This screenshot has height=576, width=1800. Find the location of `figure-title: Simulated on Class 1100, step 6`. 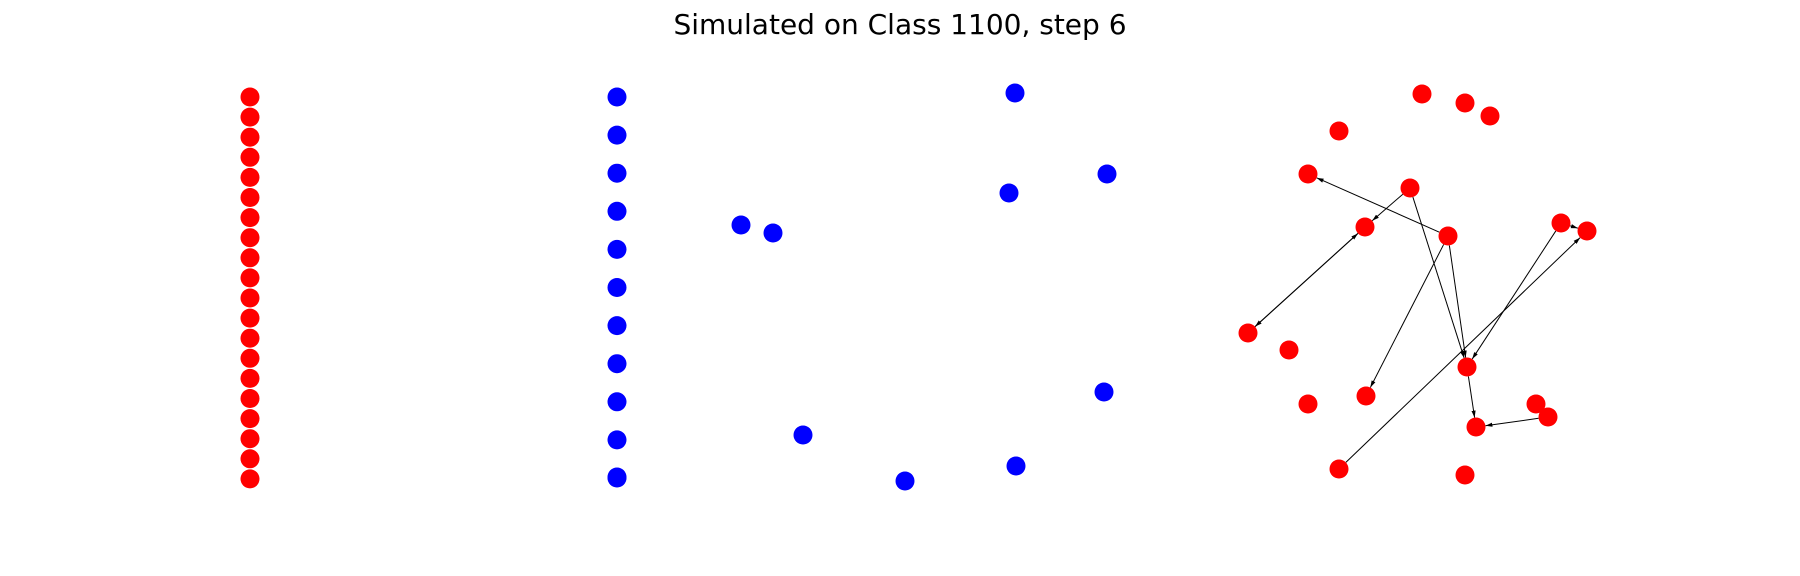

figure-title: Simulated on Class 1100, step 6 is located at coordinates (900, 24).